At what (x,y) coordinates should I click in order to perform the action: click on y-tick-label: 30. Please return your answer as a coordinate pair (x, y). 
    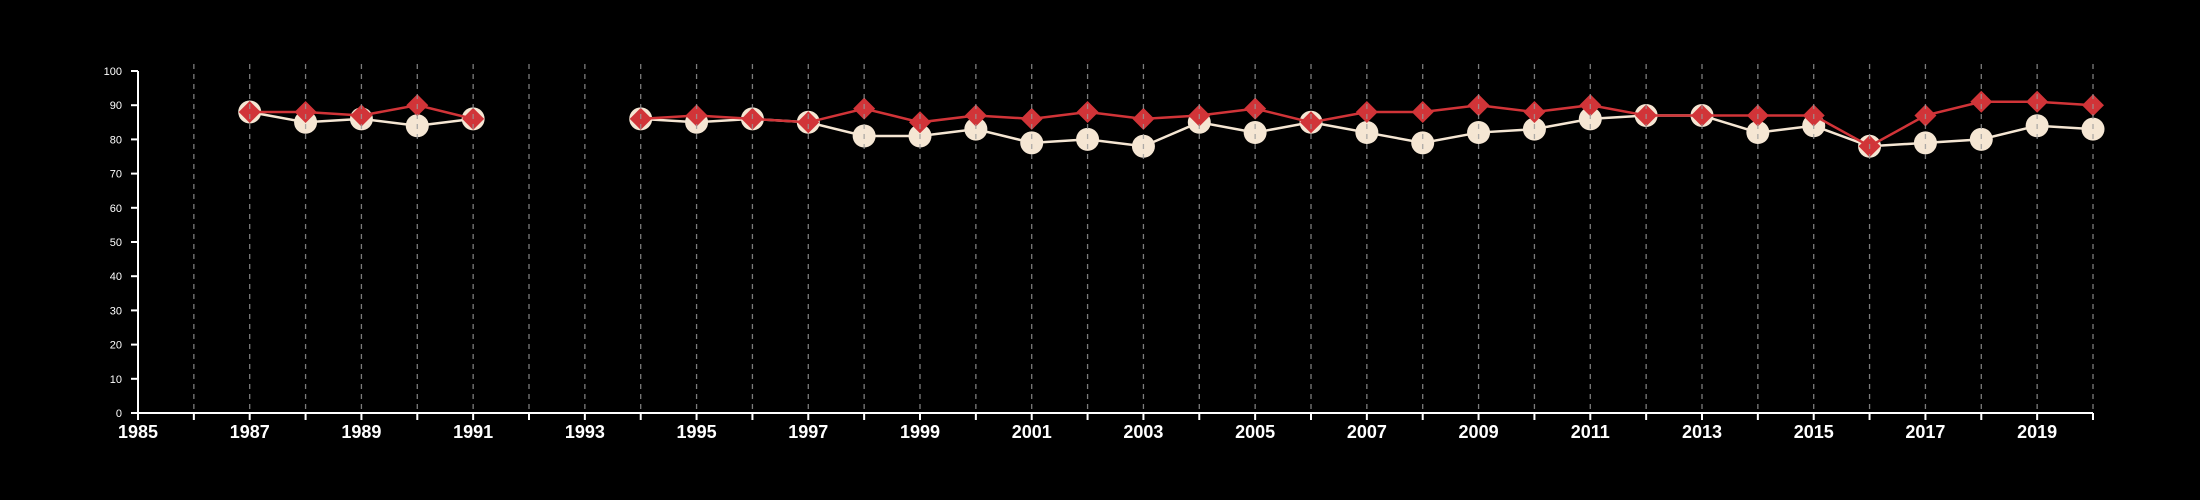
    Looking at the image, I should click on (116, 311).